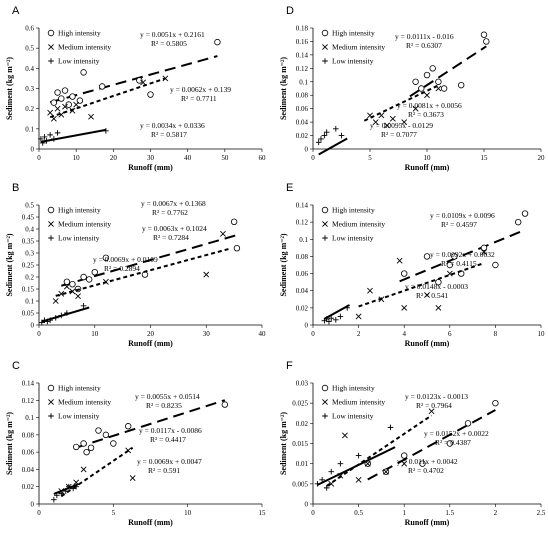 The image size is (548, 550). Describe the element at coordinates (169, 461) in the screenshot. I see `equation-label: y = 0.0069x + 0.0047` at that location.